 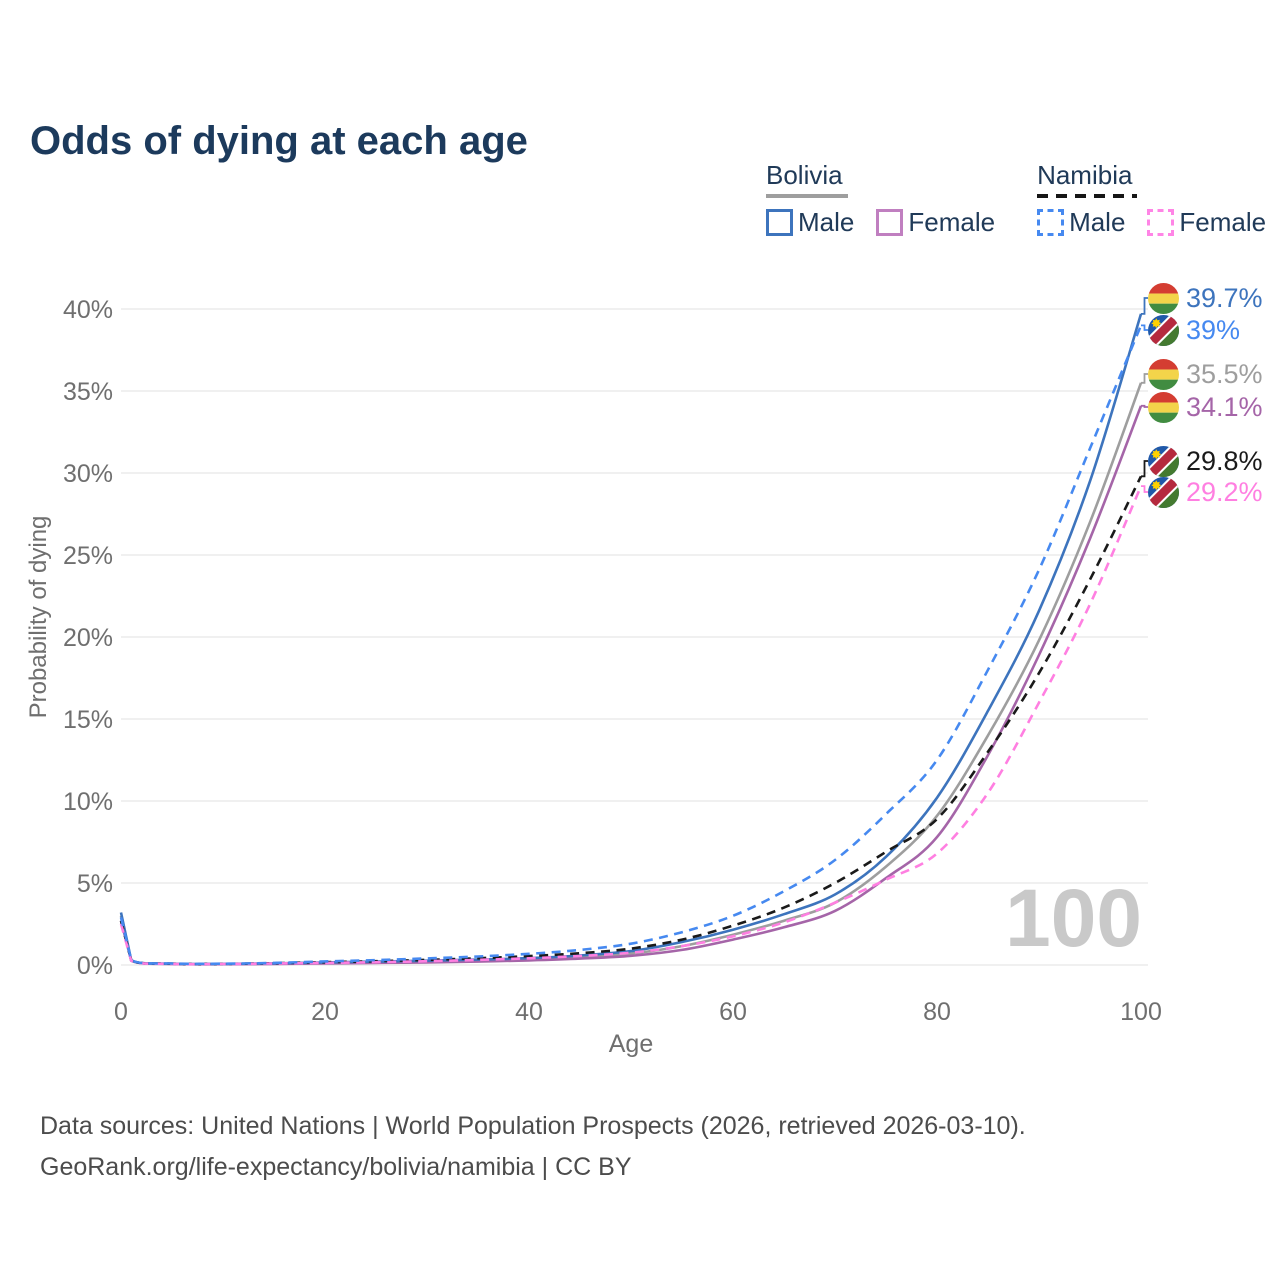 I want to click on end-value: 29.8%, so click(x=1224, y=460).